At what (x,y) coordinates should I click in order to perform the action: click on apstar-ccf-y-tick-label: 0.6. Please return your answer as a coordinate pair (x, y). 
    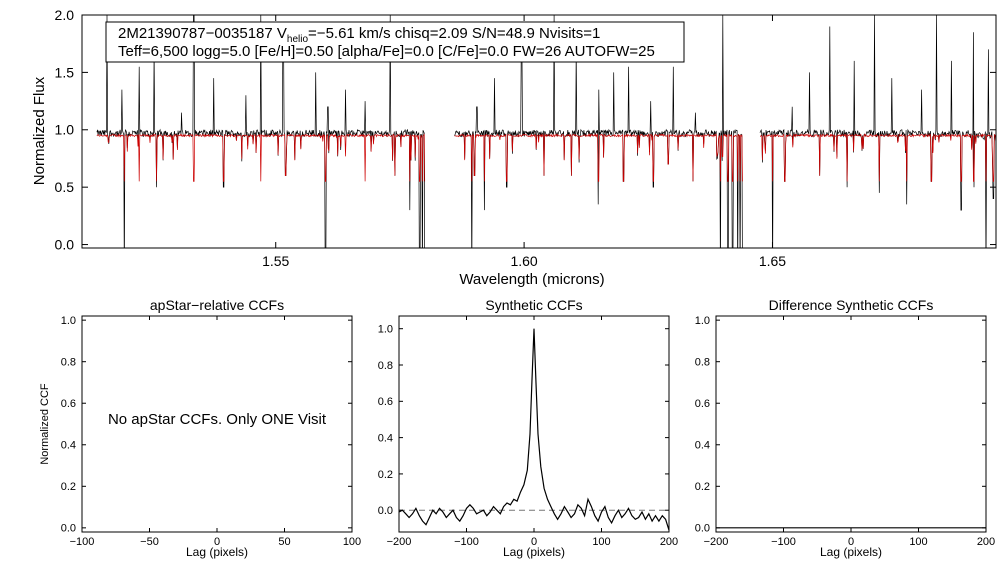
    Looking at the image, I should click on (68, 404).